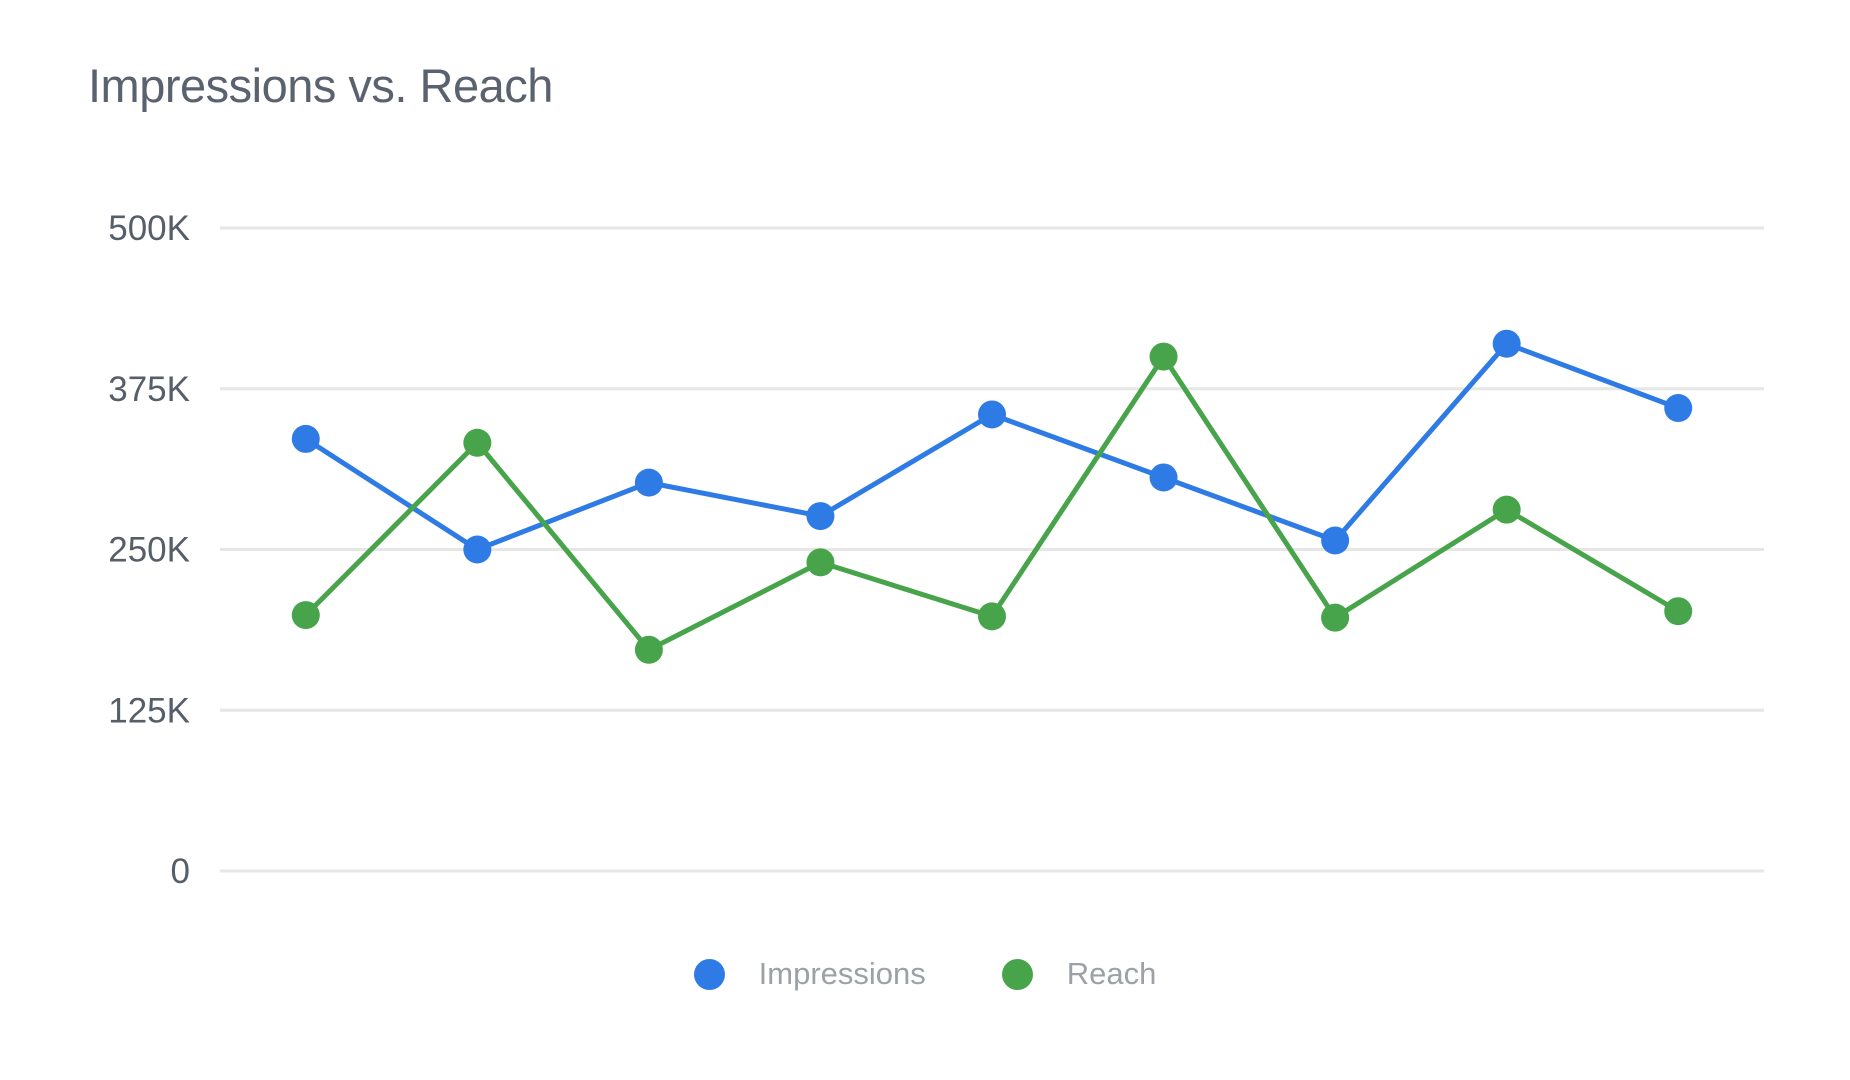 Image resolution: width=1850 pixels, height=1080 pixels. Describe the element at coordinates (180, 871) in the screenshot. I see `y-tick-label-0: 0` at that location.